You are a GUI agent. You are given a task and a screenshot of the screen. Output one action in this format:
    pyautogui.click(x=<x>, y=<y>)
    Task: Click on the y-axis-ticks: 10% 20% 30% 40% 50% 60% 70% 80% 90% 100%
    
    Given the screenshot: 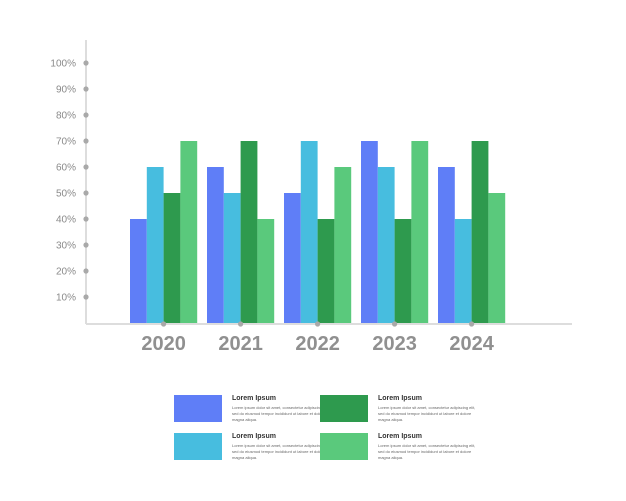 What is the action you would take?
    pyautogui.click(x=69, y=181)
    